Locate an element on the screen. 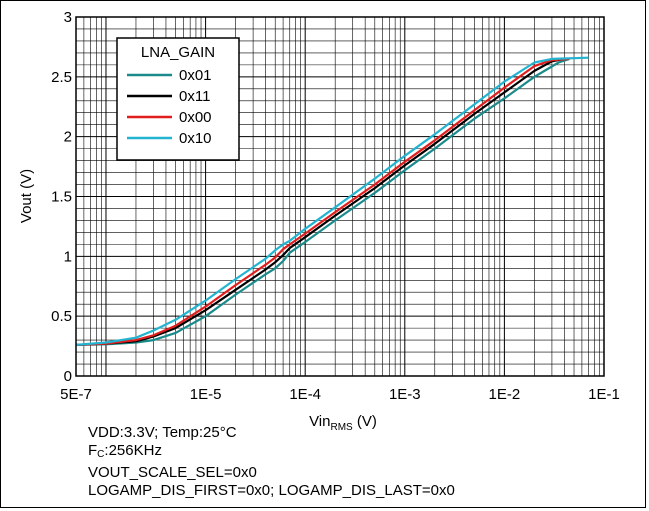 This screenshot has width=649, height=511. legend-title: LNA_GAIN is located at coordinates (178, 52).